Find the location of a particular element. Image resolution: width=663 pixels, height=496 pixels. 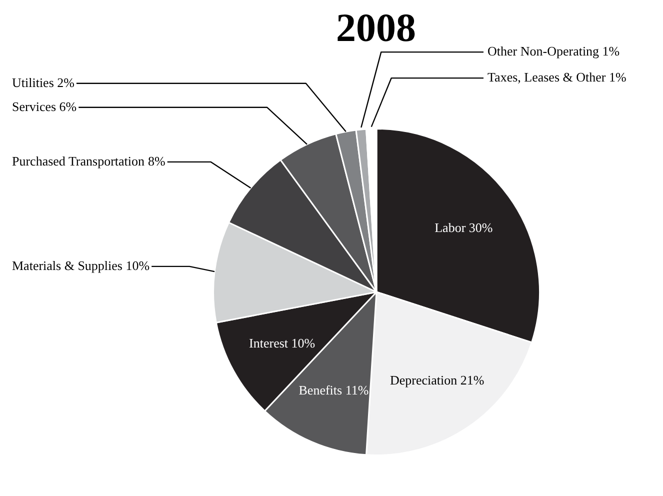

data-label: 8% is located at coordinates (157, 160).